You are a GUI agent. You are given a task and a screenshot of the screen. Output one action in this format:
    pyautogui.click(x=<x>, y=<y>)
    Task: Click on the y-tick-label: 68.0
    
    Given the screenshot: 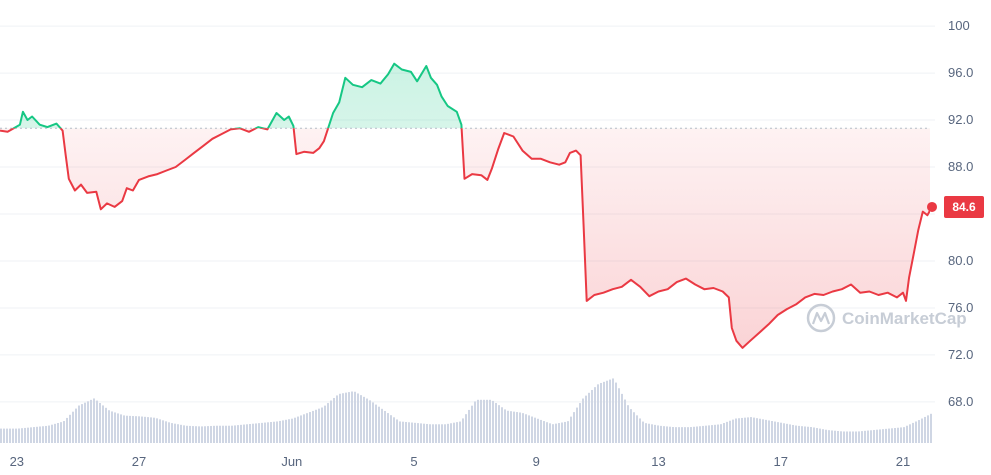 What is the action you would take?
    pyautogui.click(x=960, y=401)
    